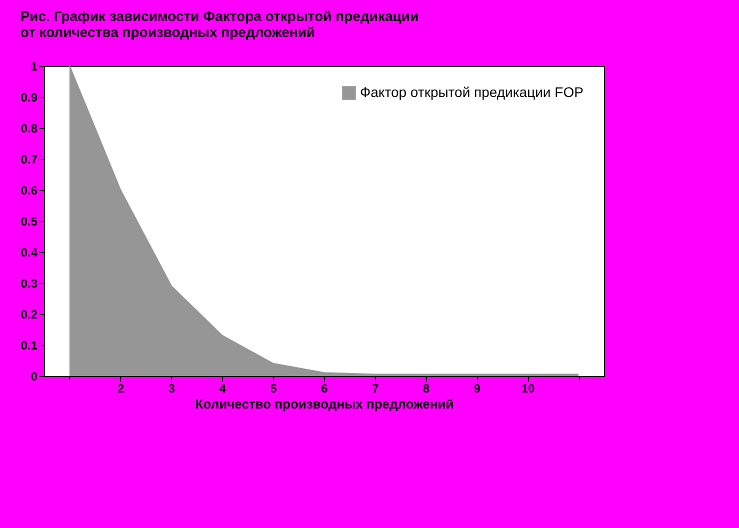 Image resolution: width=739 pixels, height=528 pixels. I want to click on y-tick-label: 0.4, so click(29, 253).